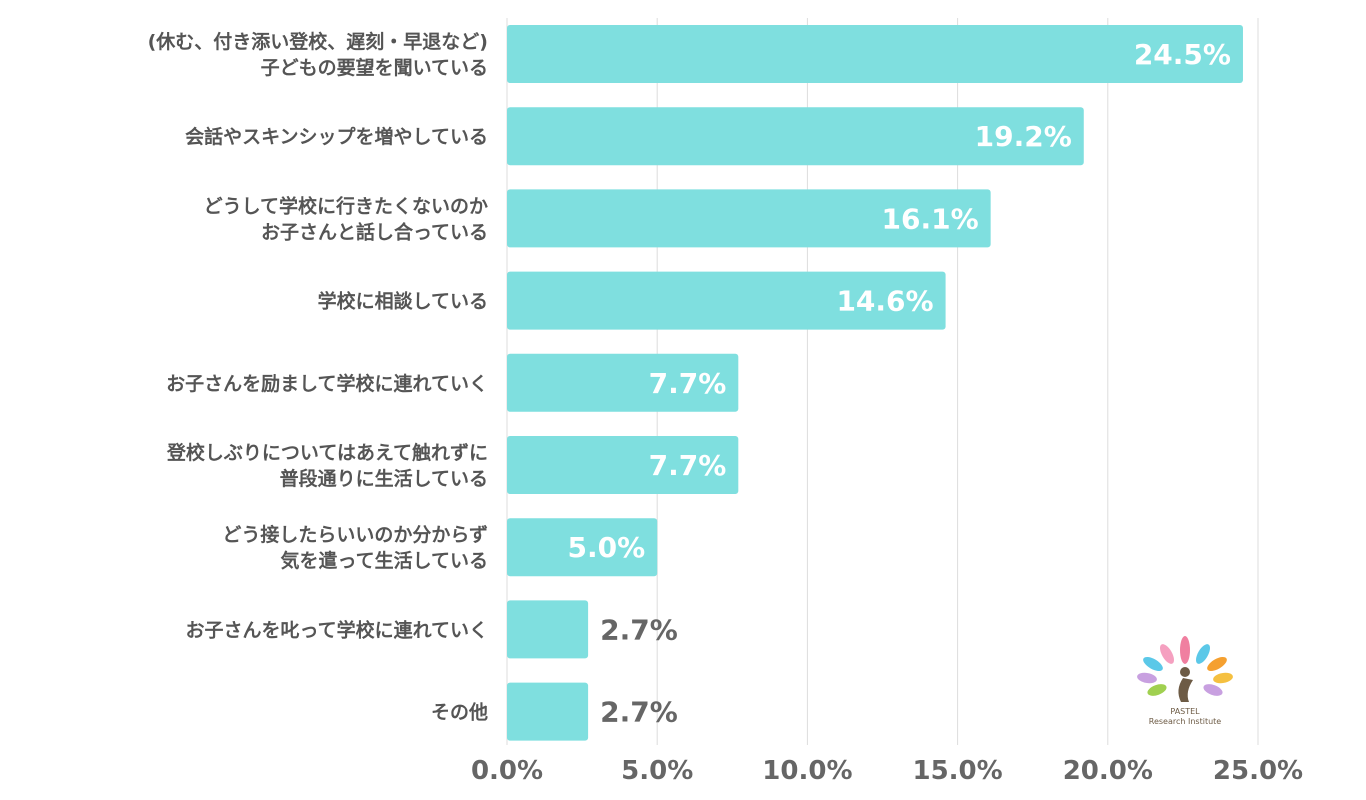 The image size is (1366, 800). What do you see at coordinates (1185, 711) in the screenshot?
I see `logo-name-text: PASTEL` at bounding box center [1185, 711].